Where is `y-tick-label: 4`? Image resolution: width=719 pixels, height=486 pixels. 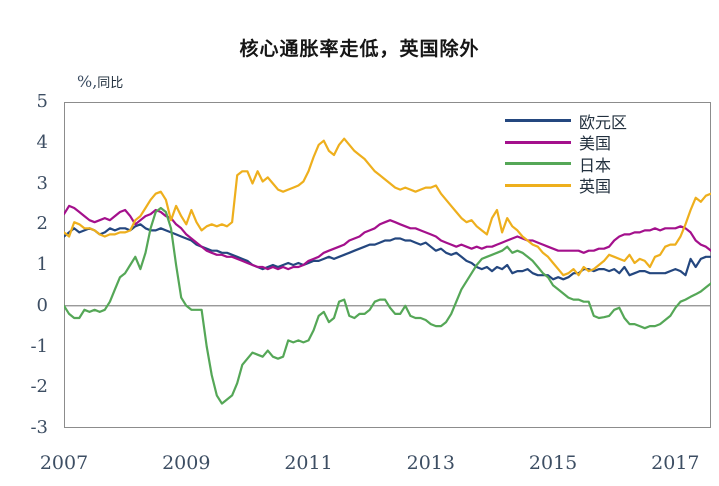 y-tick-label: 4 is located at coordinates (42, 142).